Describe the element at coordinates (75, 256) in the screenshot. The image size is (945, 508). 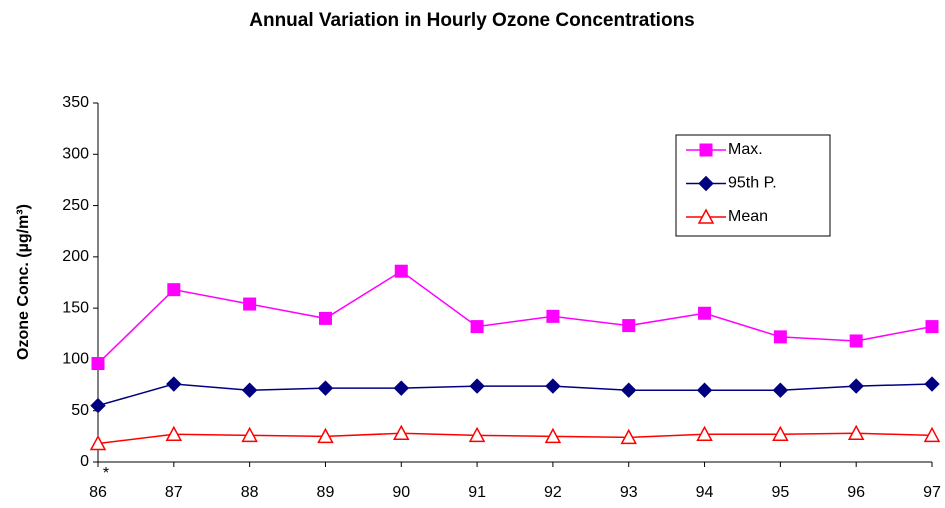
I see `y-tick-label: 200` at that location.